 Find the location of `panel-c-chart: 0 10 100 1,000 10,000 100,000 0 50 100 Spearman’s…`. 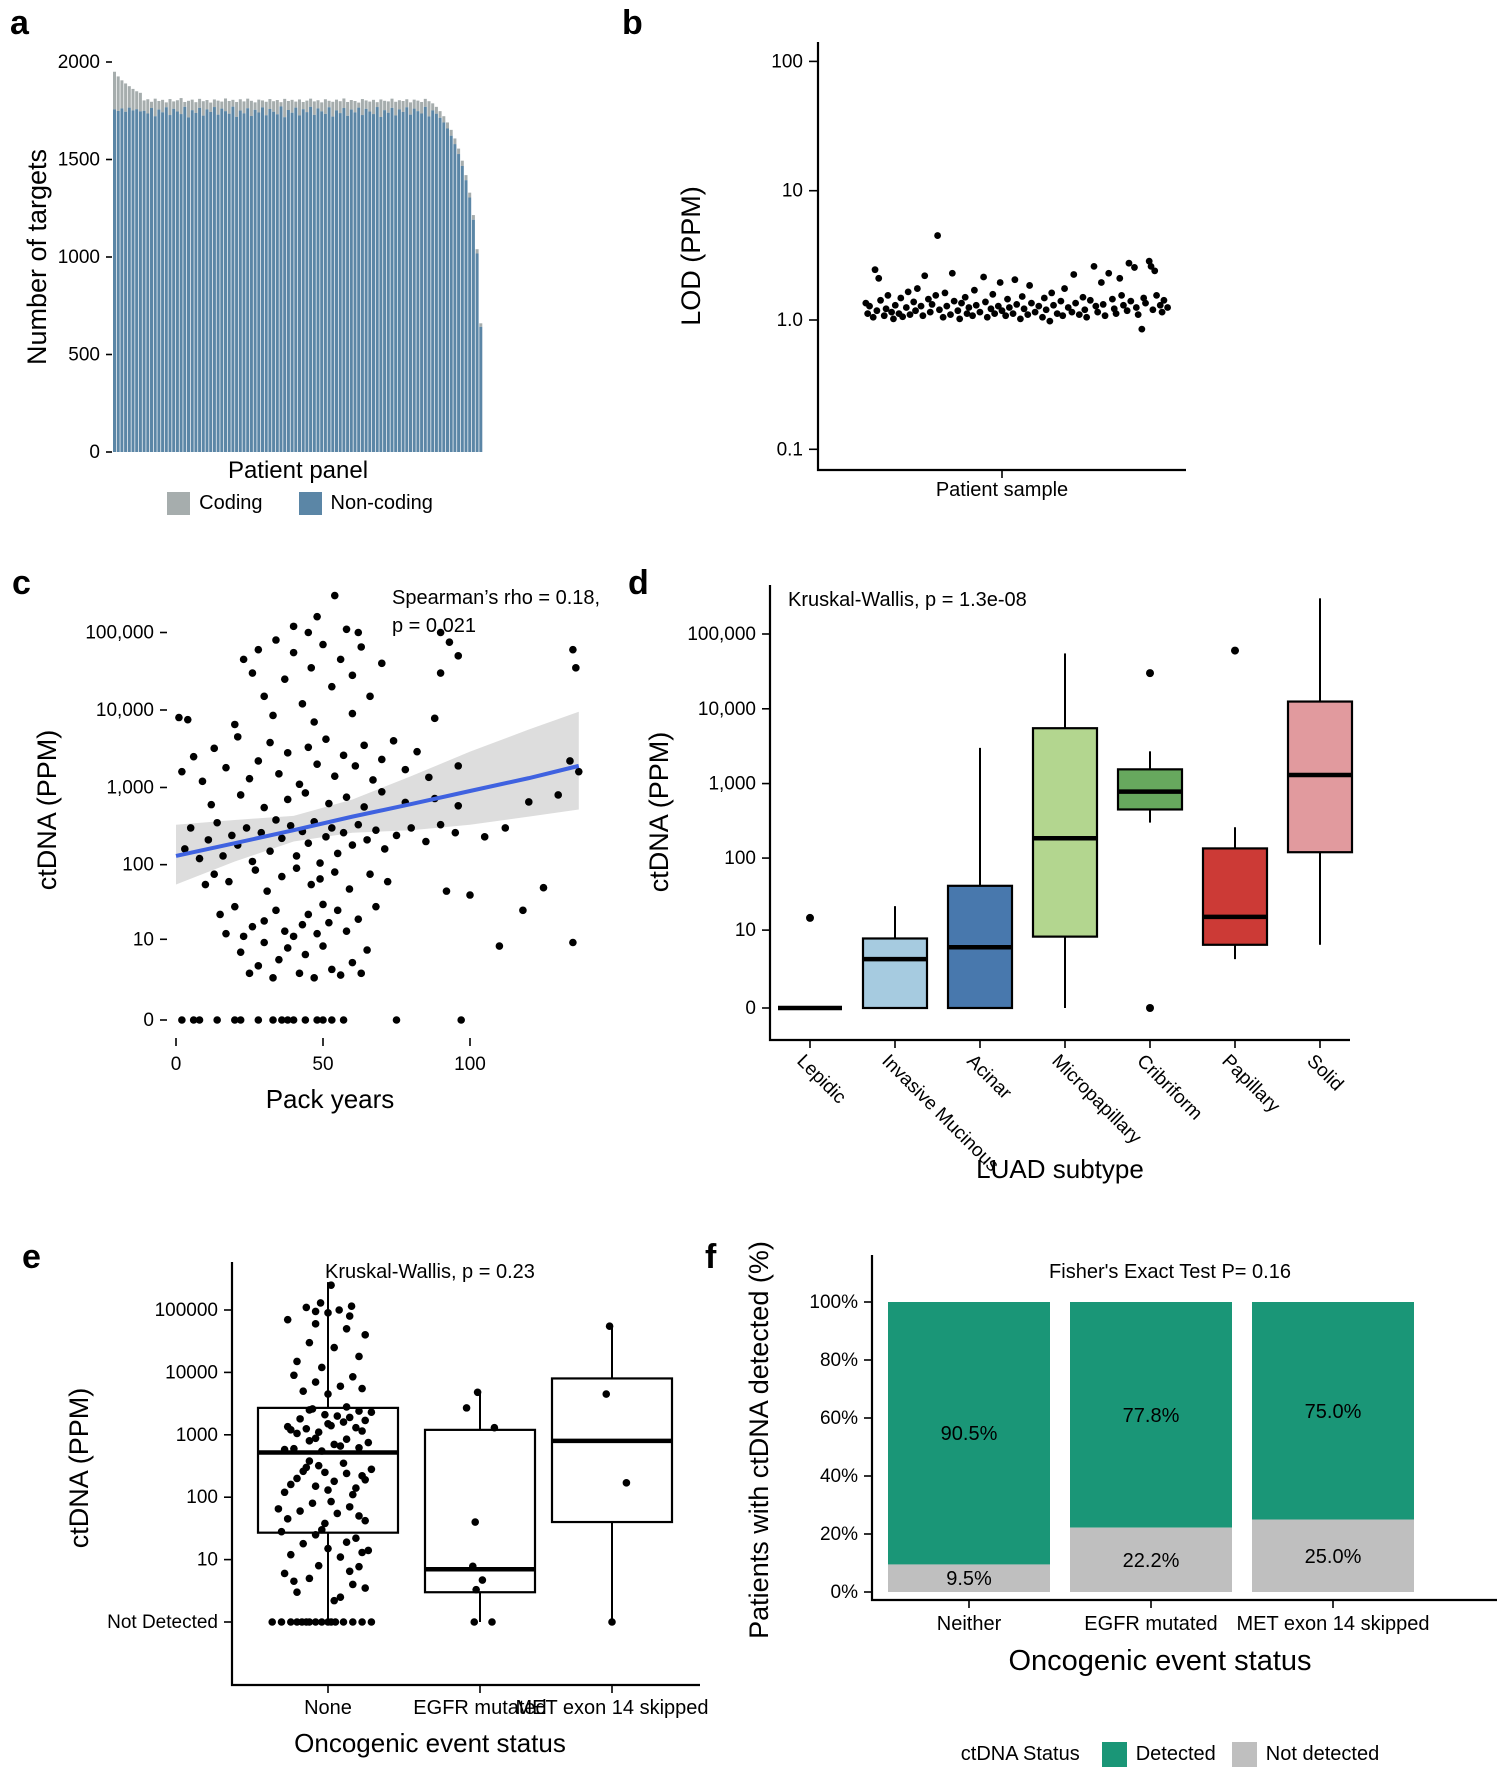

panel-c-chart: 0 10 100 1,000 10,000 100,000 0 50 100 Spearman’s… is located at coordinates (316, 850).